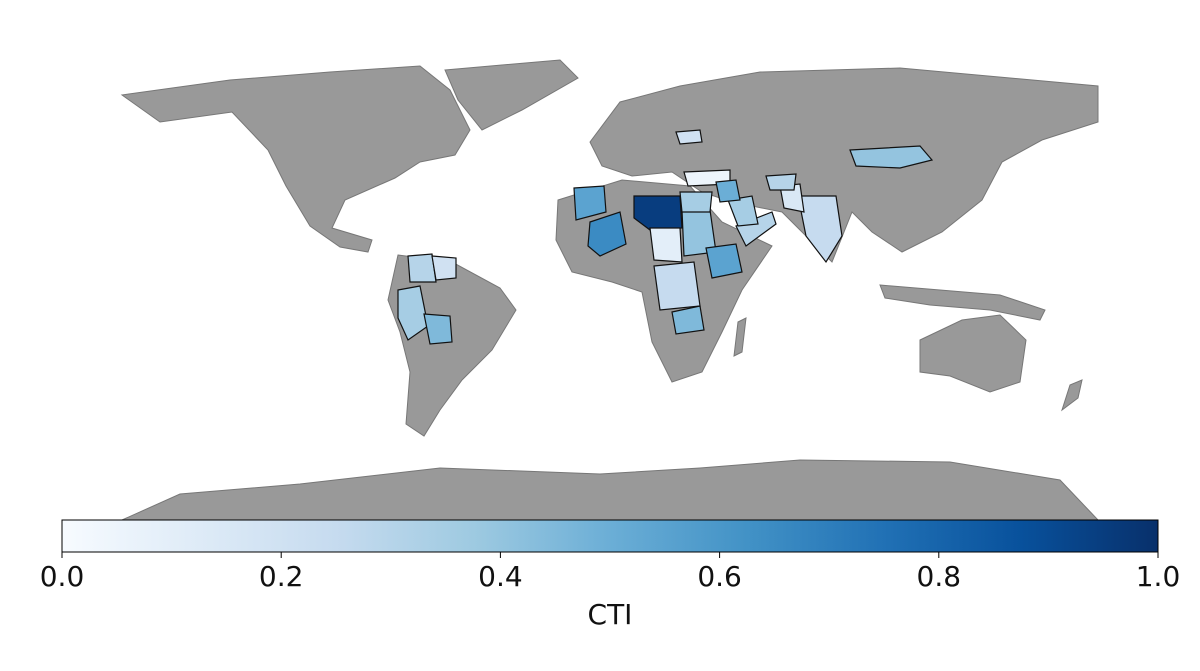 This screenshot has height=671, width=1200. I want to click on new-zealand, so click(1072, 395).